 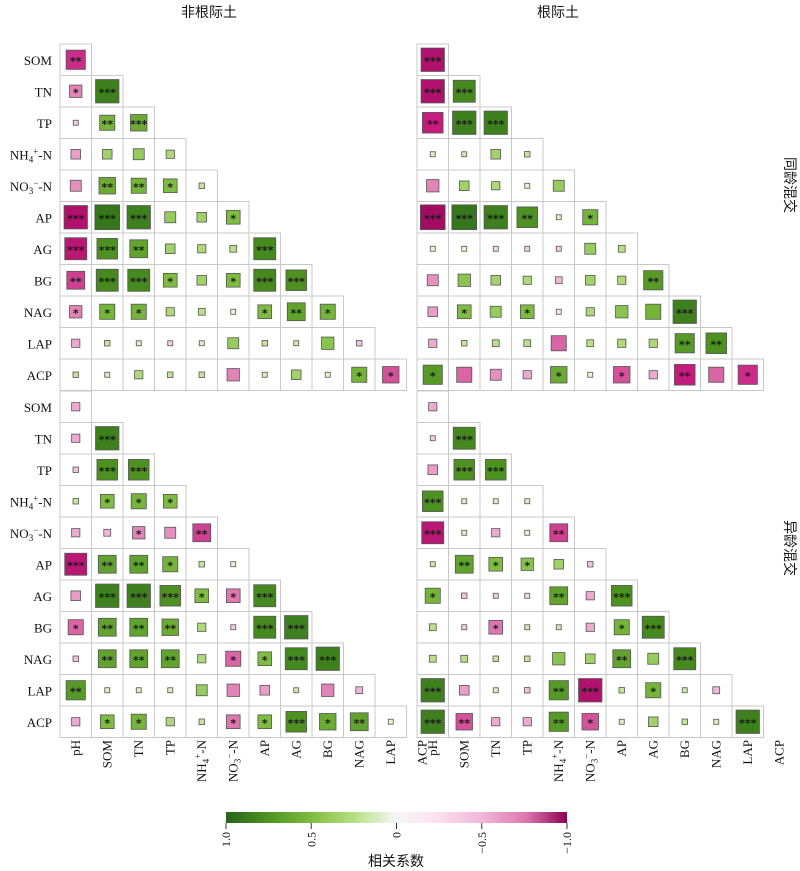 What do you see at coordinates (684, 749) in the screenshot?
I see `x-axis-label: BG` at bounding box center [684, 749].